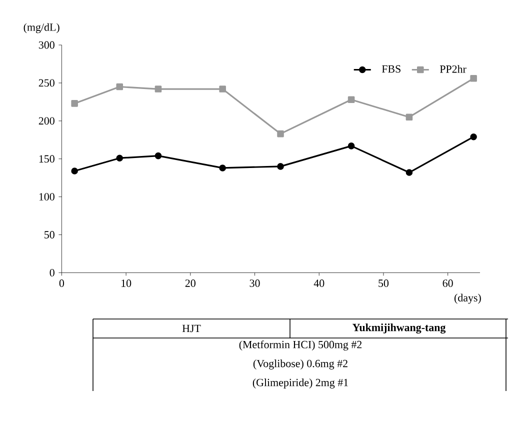 This screenshot has height=421, width=509. What do you see at coordinates (467, 299) in the screenshot?
I see `x-axis-title: (days)` at bounding box center [467, 299].